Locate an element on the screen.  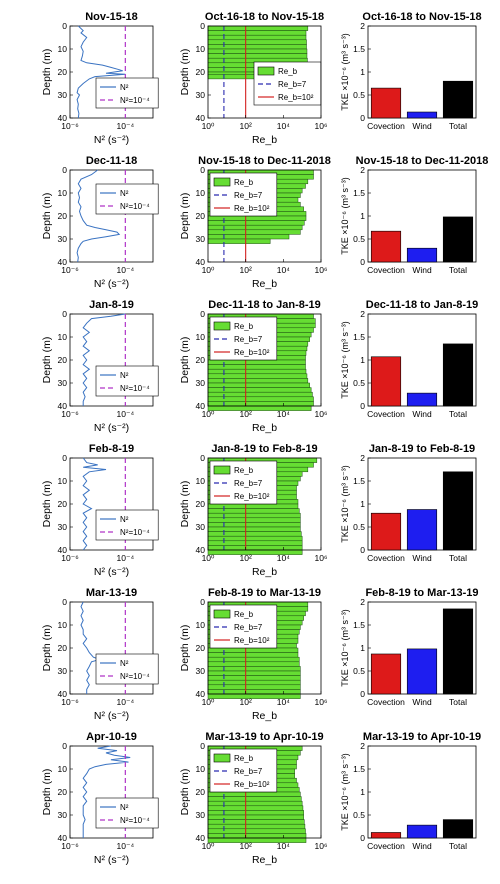
tke-panel-title: Jan-8-19 to Feb-8-19 is located at coordinates (422, 449).